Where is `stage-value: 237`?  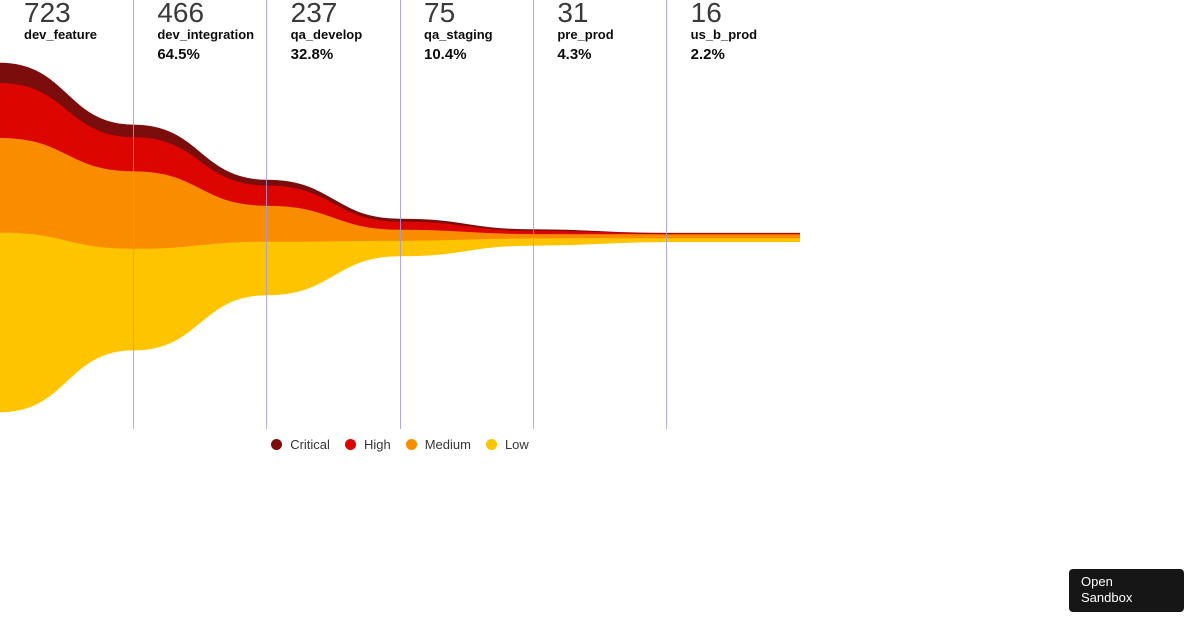
stage-value: 237 is located at coordinates (314, 14).